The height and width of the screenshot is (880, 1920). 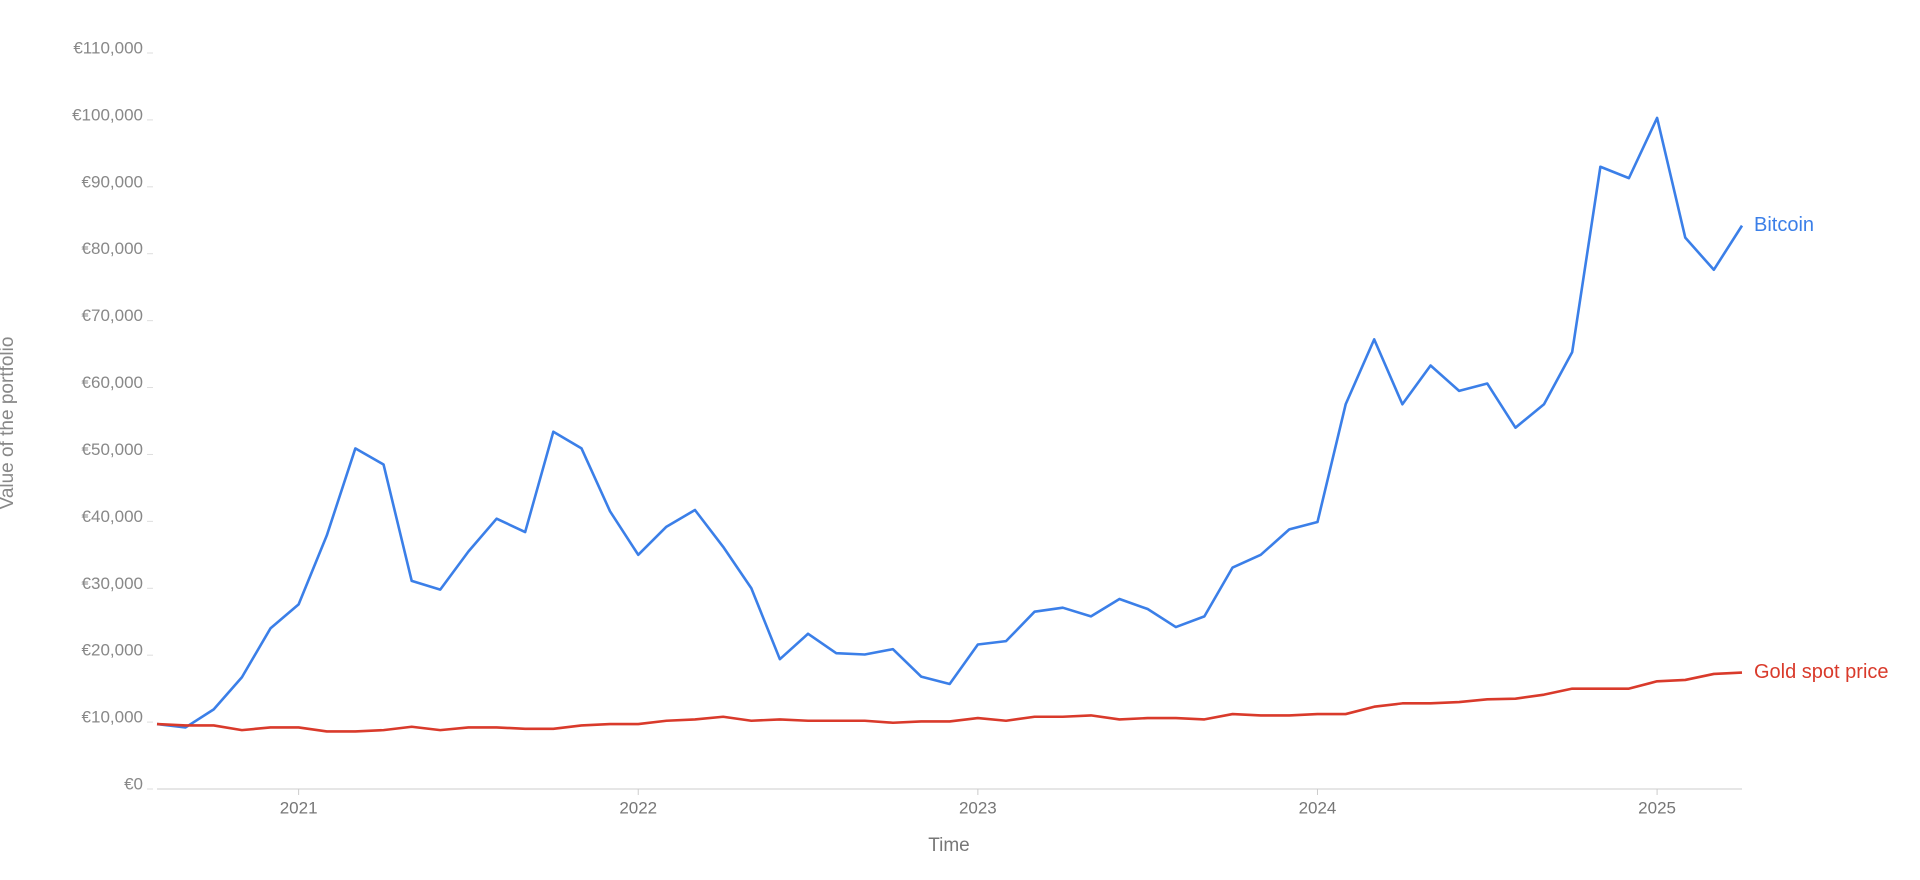 What do you see at coordinates (112, 717) in the screenshot?
I see `y-tick-label: €10,000` at bounding box center [112, 717].